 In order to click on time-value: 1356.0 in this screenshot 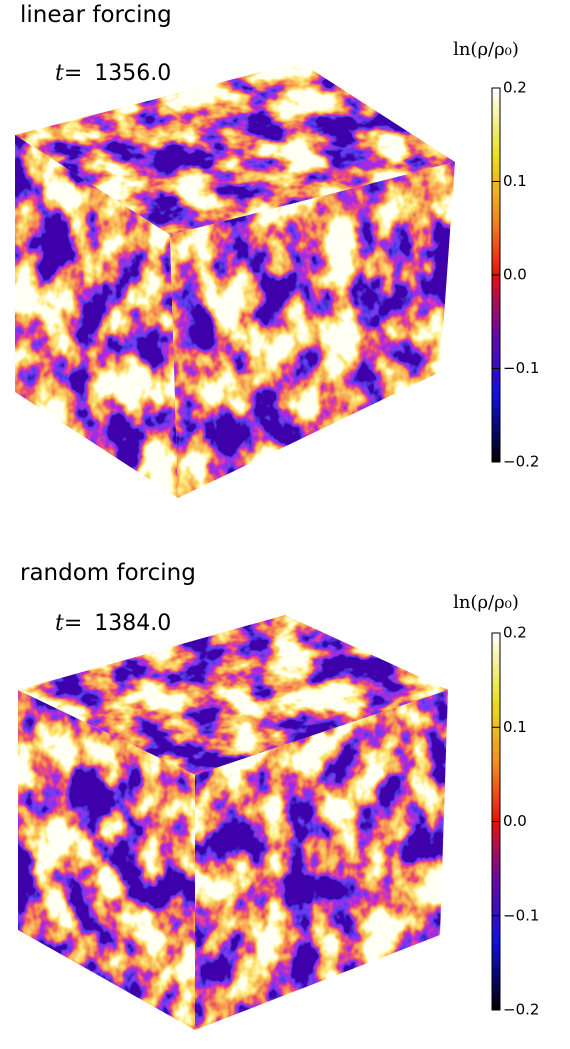, I will do `click(132, 73)`.